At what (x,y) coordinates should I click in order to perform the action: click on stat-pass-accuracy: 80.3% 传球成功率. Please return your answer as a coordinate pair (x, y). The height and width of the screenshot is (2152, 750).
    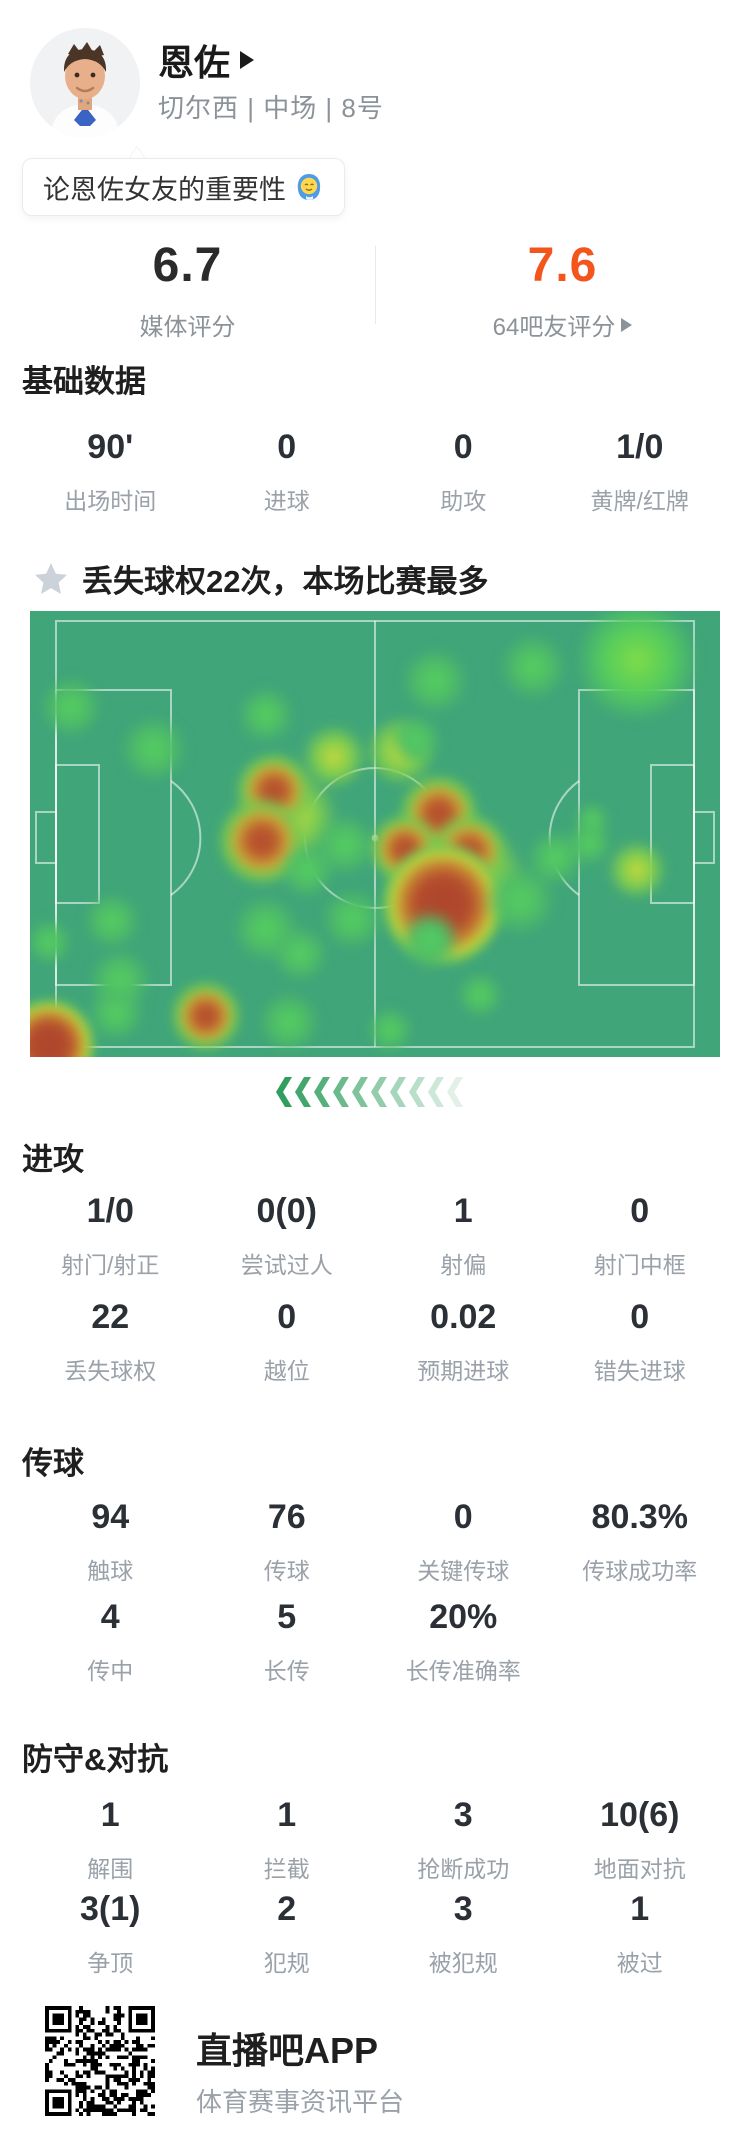
    Looking at the image, I should click on (640, 1541).